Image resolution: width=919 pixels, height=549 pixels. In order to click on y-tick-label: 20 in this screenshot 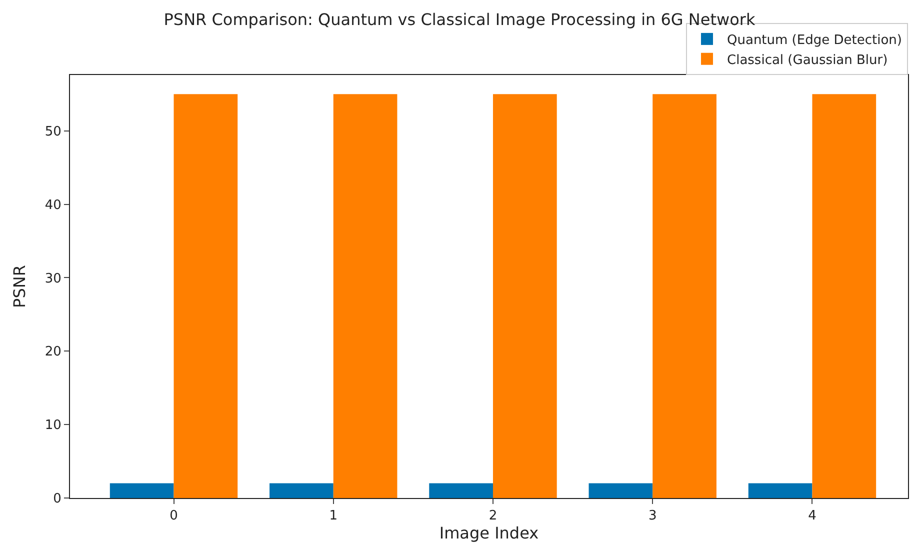, I will do `click(53, 352)`.